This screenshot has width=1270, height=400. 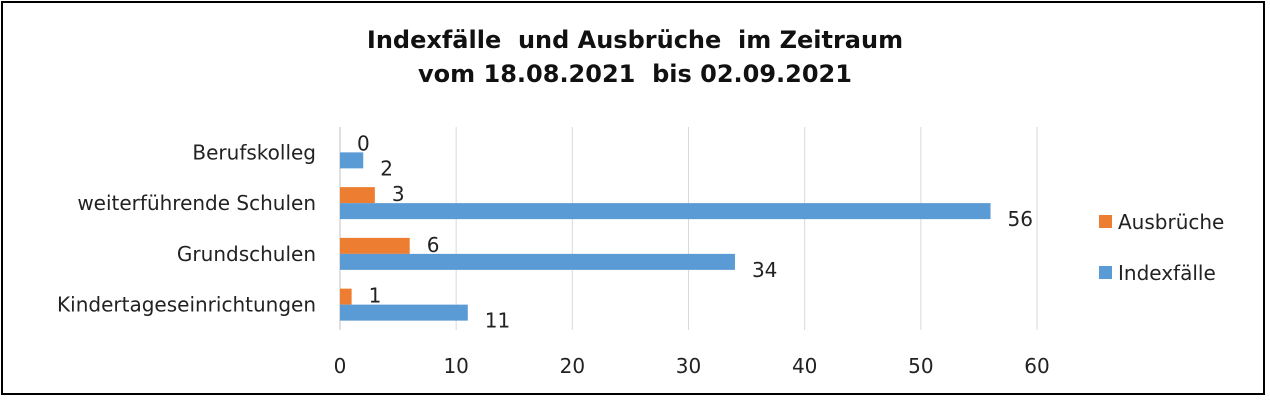 I want to click on x-tick-label-40: 40, so click(x=804, y=366).